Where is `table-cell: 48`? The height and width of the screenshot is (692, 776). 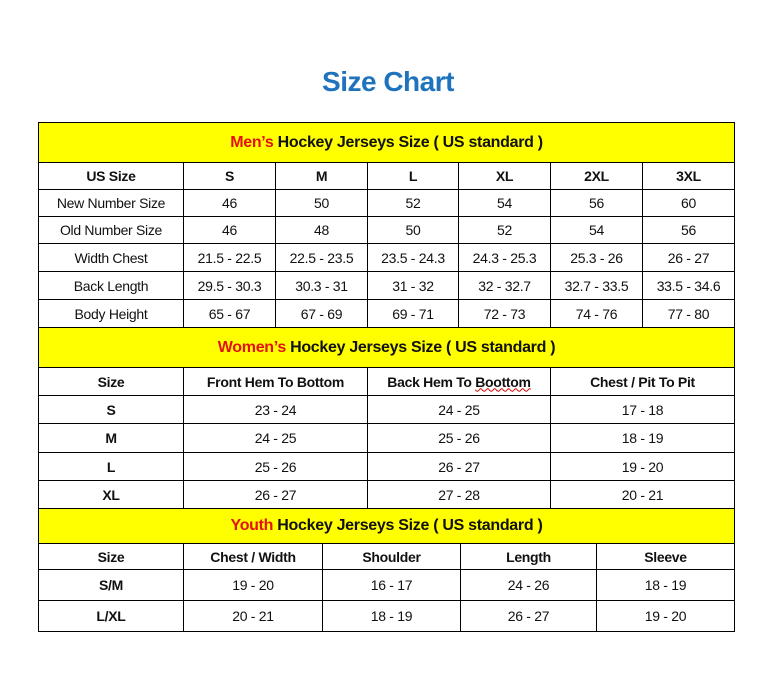 table-cell: 48 is located at coordinates (321, 230).